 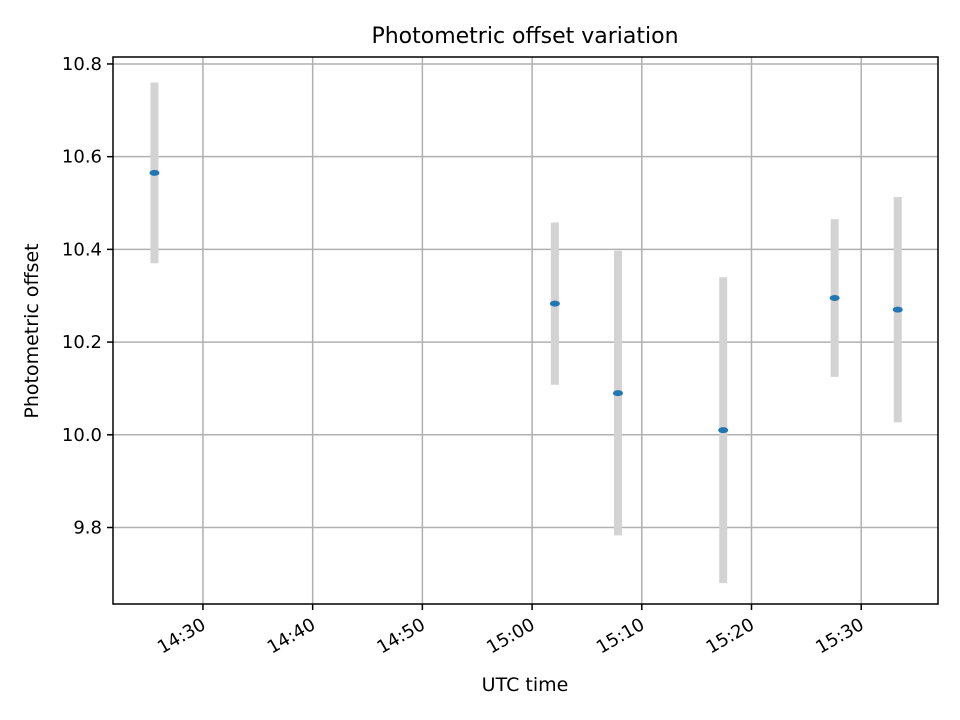 I want to click on y-tick-label: 9.8, so click(x=87, y=528).